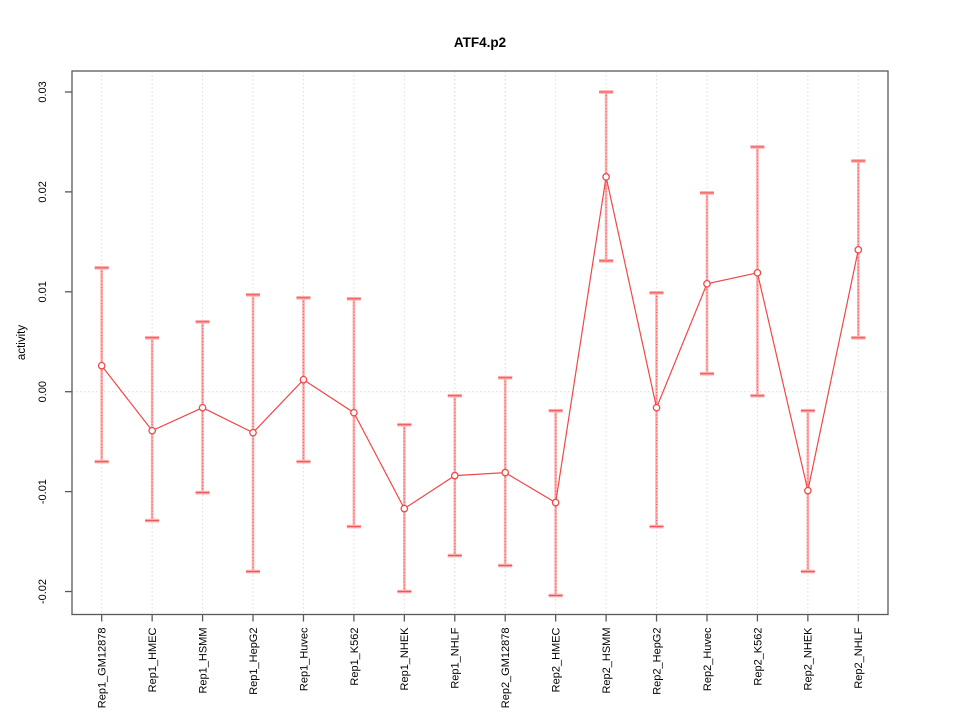 This screenshot has height=720, width=960. What do you see at coordinates (405, 659) in the screenshot?
I see `x-tick-label: Rep1_NHEK` at bounding box center [405, 659].